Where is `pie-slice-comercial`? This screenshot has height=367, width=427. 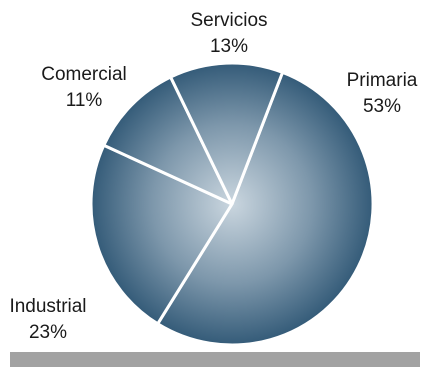
pie-slice-comercial is located at coordinates (168, 140).